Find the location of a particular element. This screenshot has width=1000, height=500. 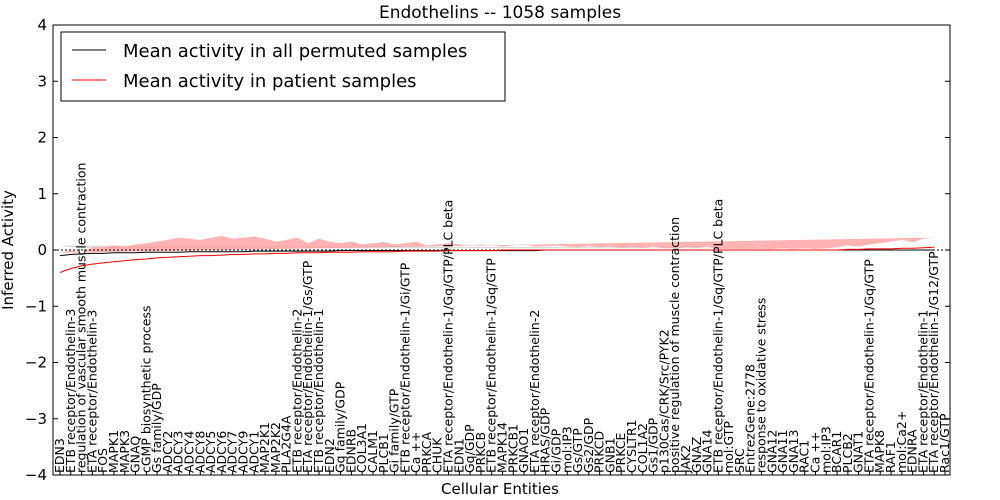

category-label: response to oxidative stress is located at coordinates (761, 385).